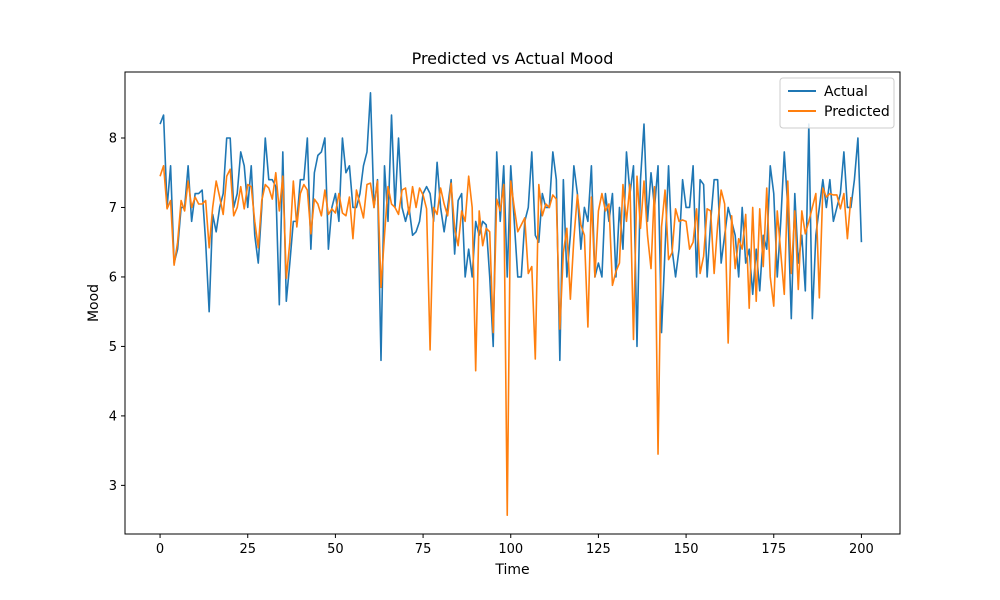 This screenshot has height=600, width=1000. I want to click on x-tick-label: 150, so click(686, 549).